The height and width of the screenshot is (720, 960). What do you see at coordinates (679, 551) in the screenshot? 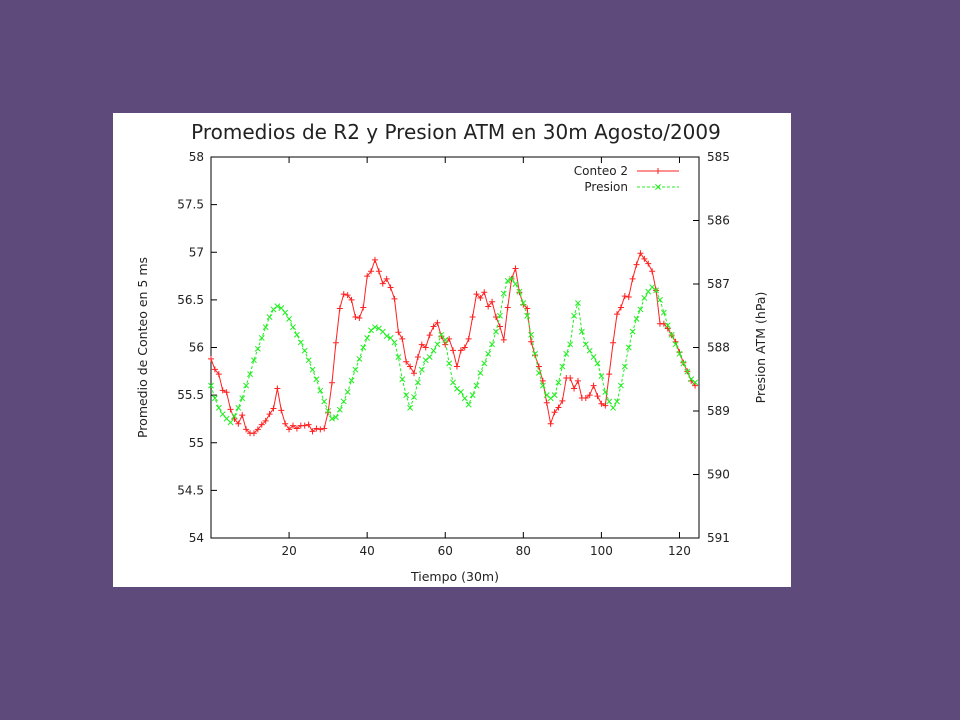
I see `x-tick-label: 120` at bounding box center [679, 551].